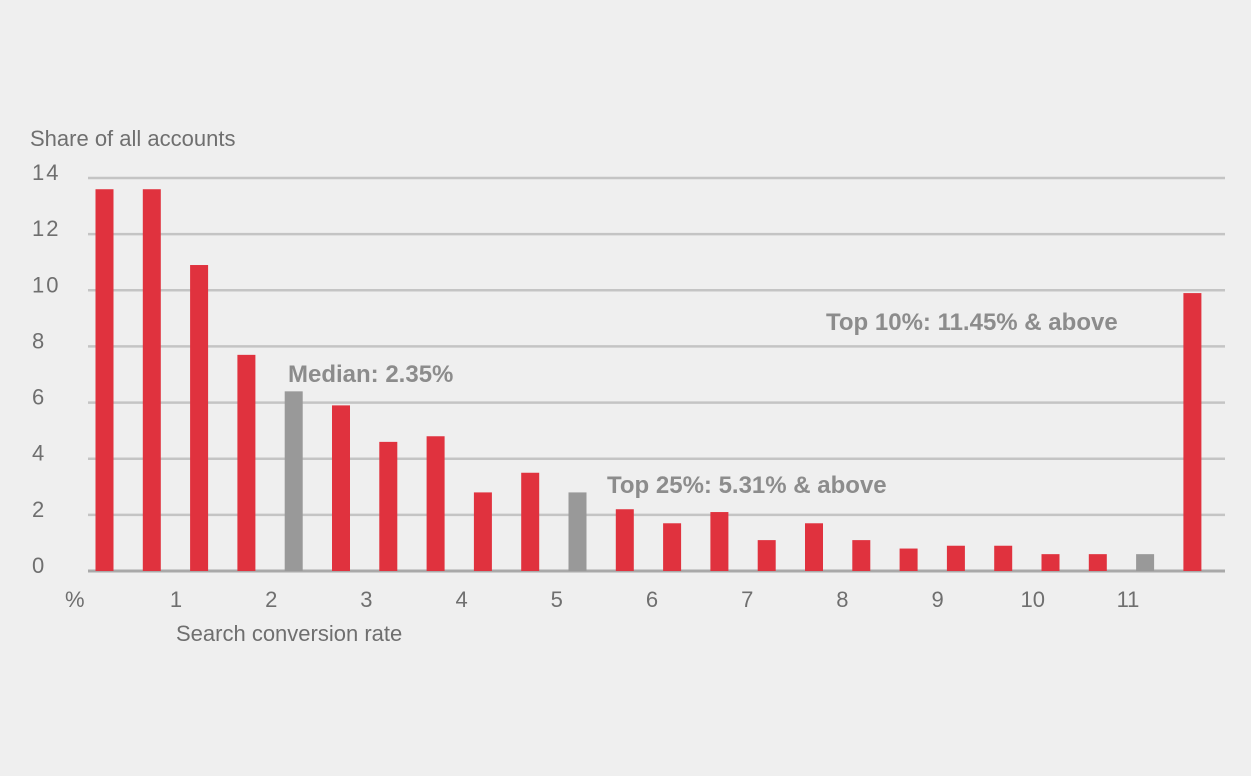  I want to click on y-axis-label: Share of all accounts, so click(132, 138).